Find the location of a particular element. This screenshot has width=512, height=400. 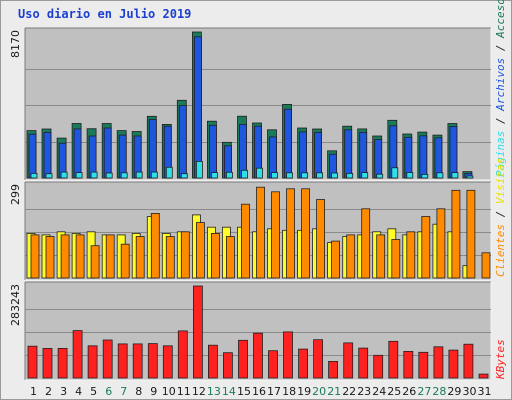

day-label-13: 13 is located at coordinates (214, 391).